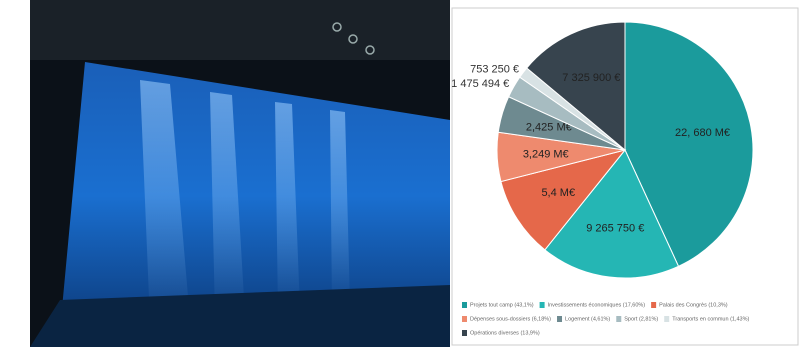 This screenshot has width=800, height=347. What do you see at coordinates (591, 78) in the screenshot?
I see `data-label: 7 325 900 €` at bounding box center [591, 78].